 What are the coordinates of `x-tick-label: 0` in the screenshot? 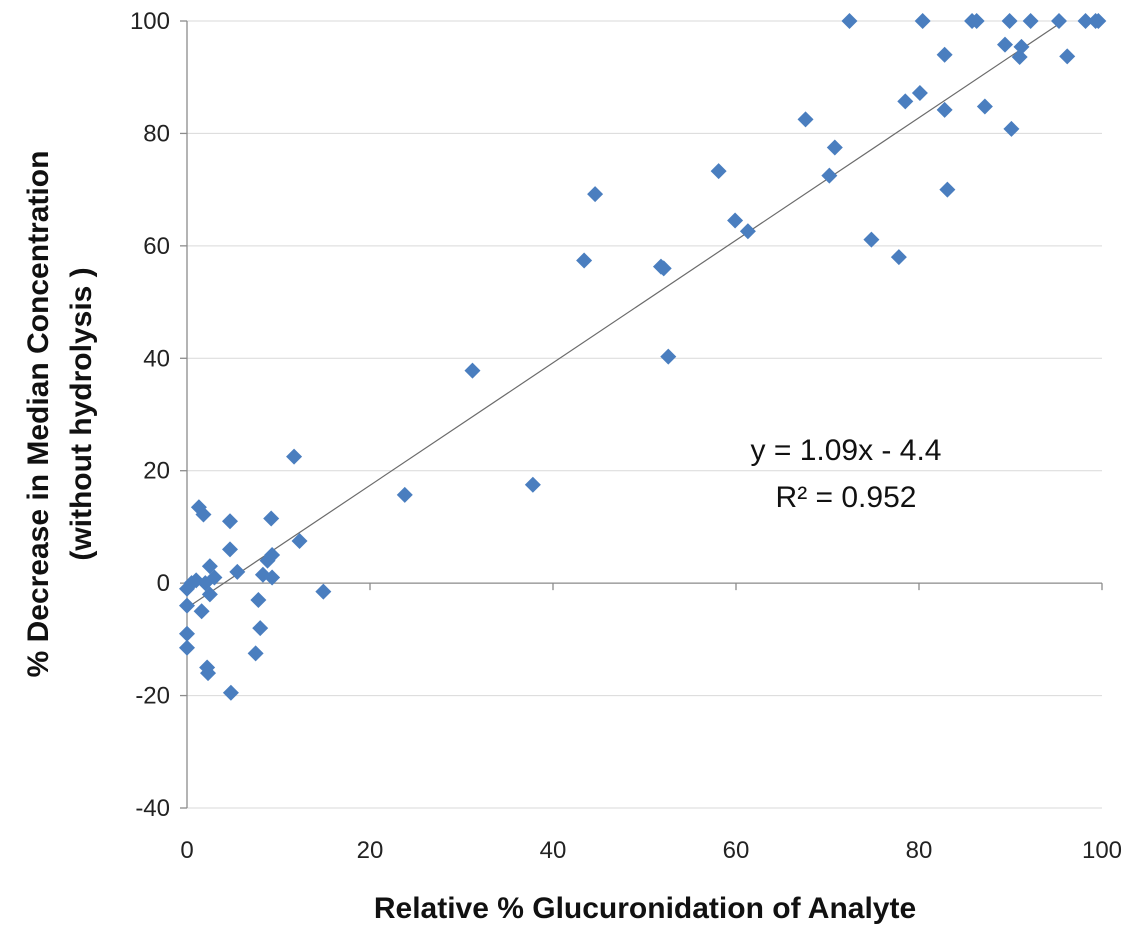 It's located at (186, 850).